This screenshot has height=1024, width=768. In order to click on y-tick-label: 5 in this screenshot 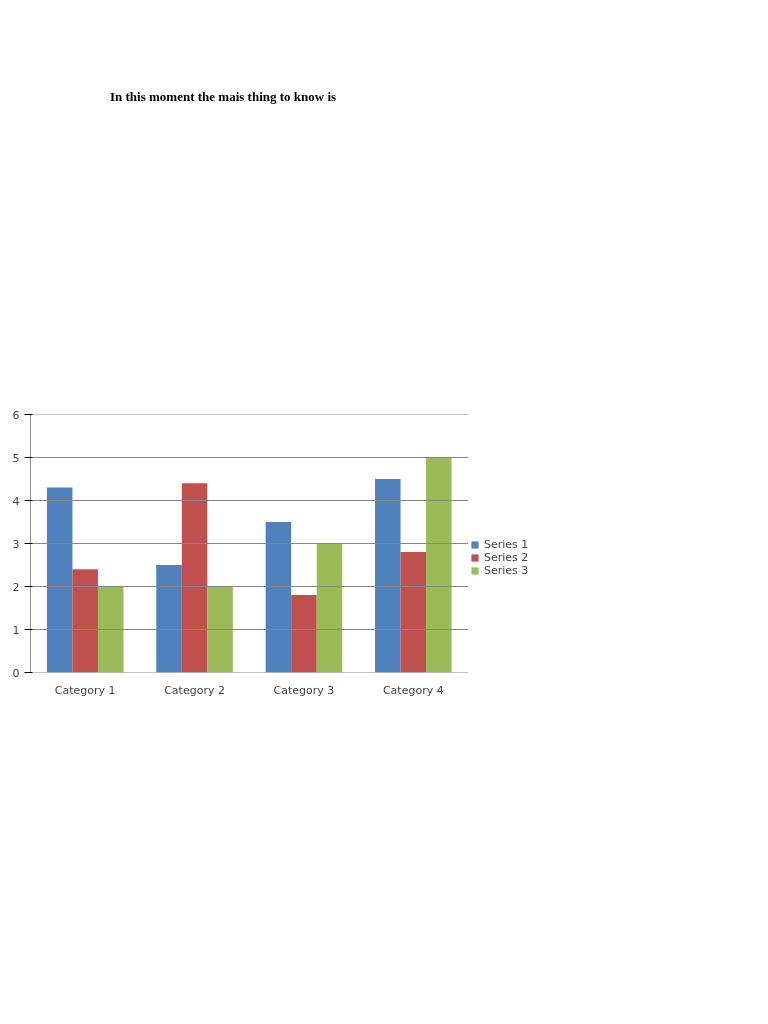, I will do `click(16, 458)`.